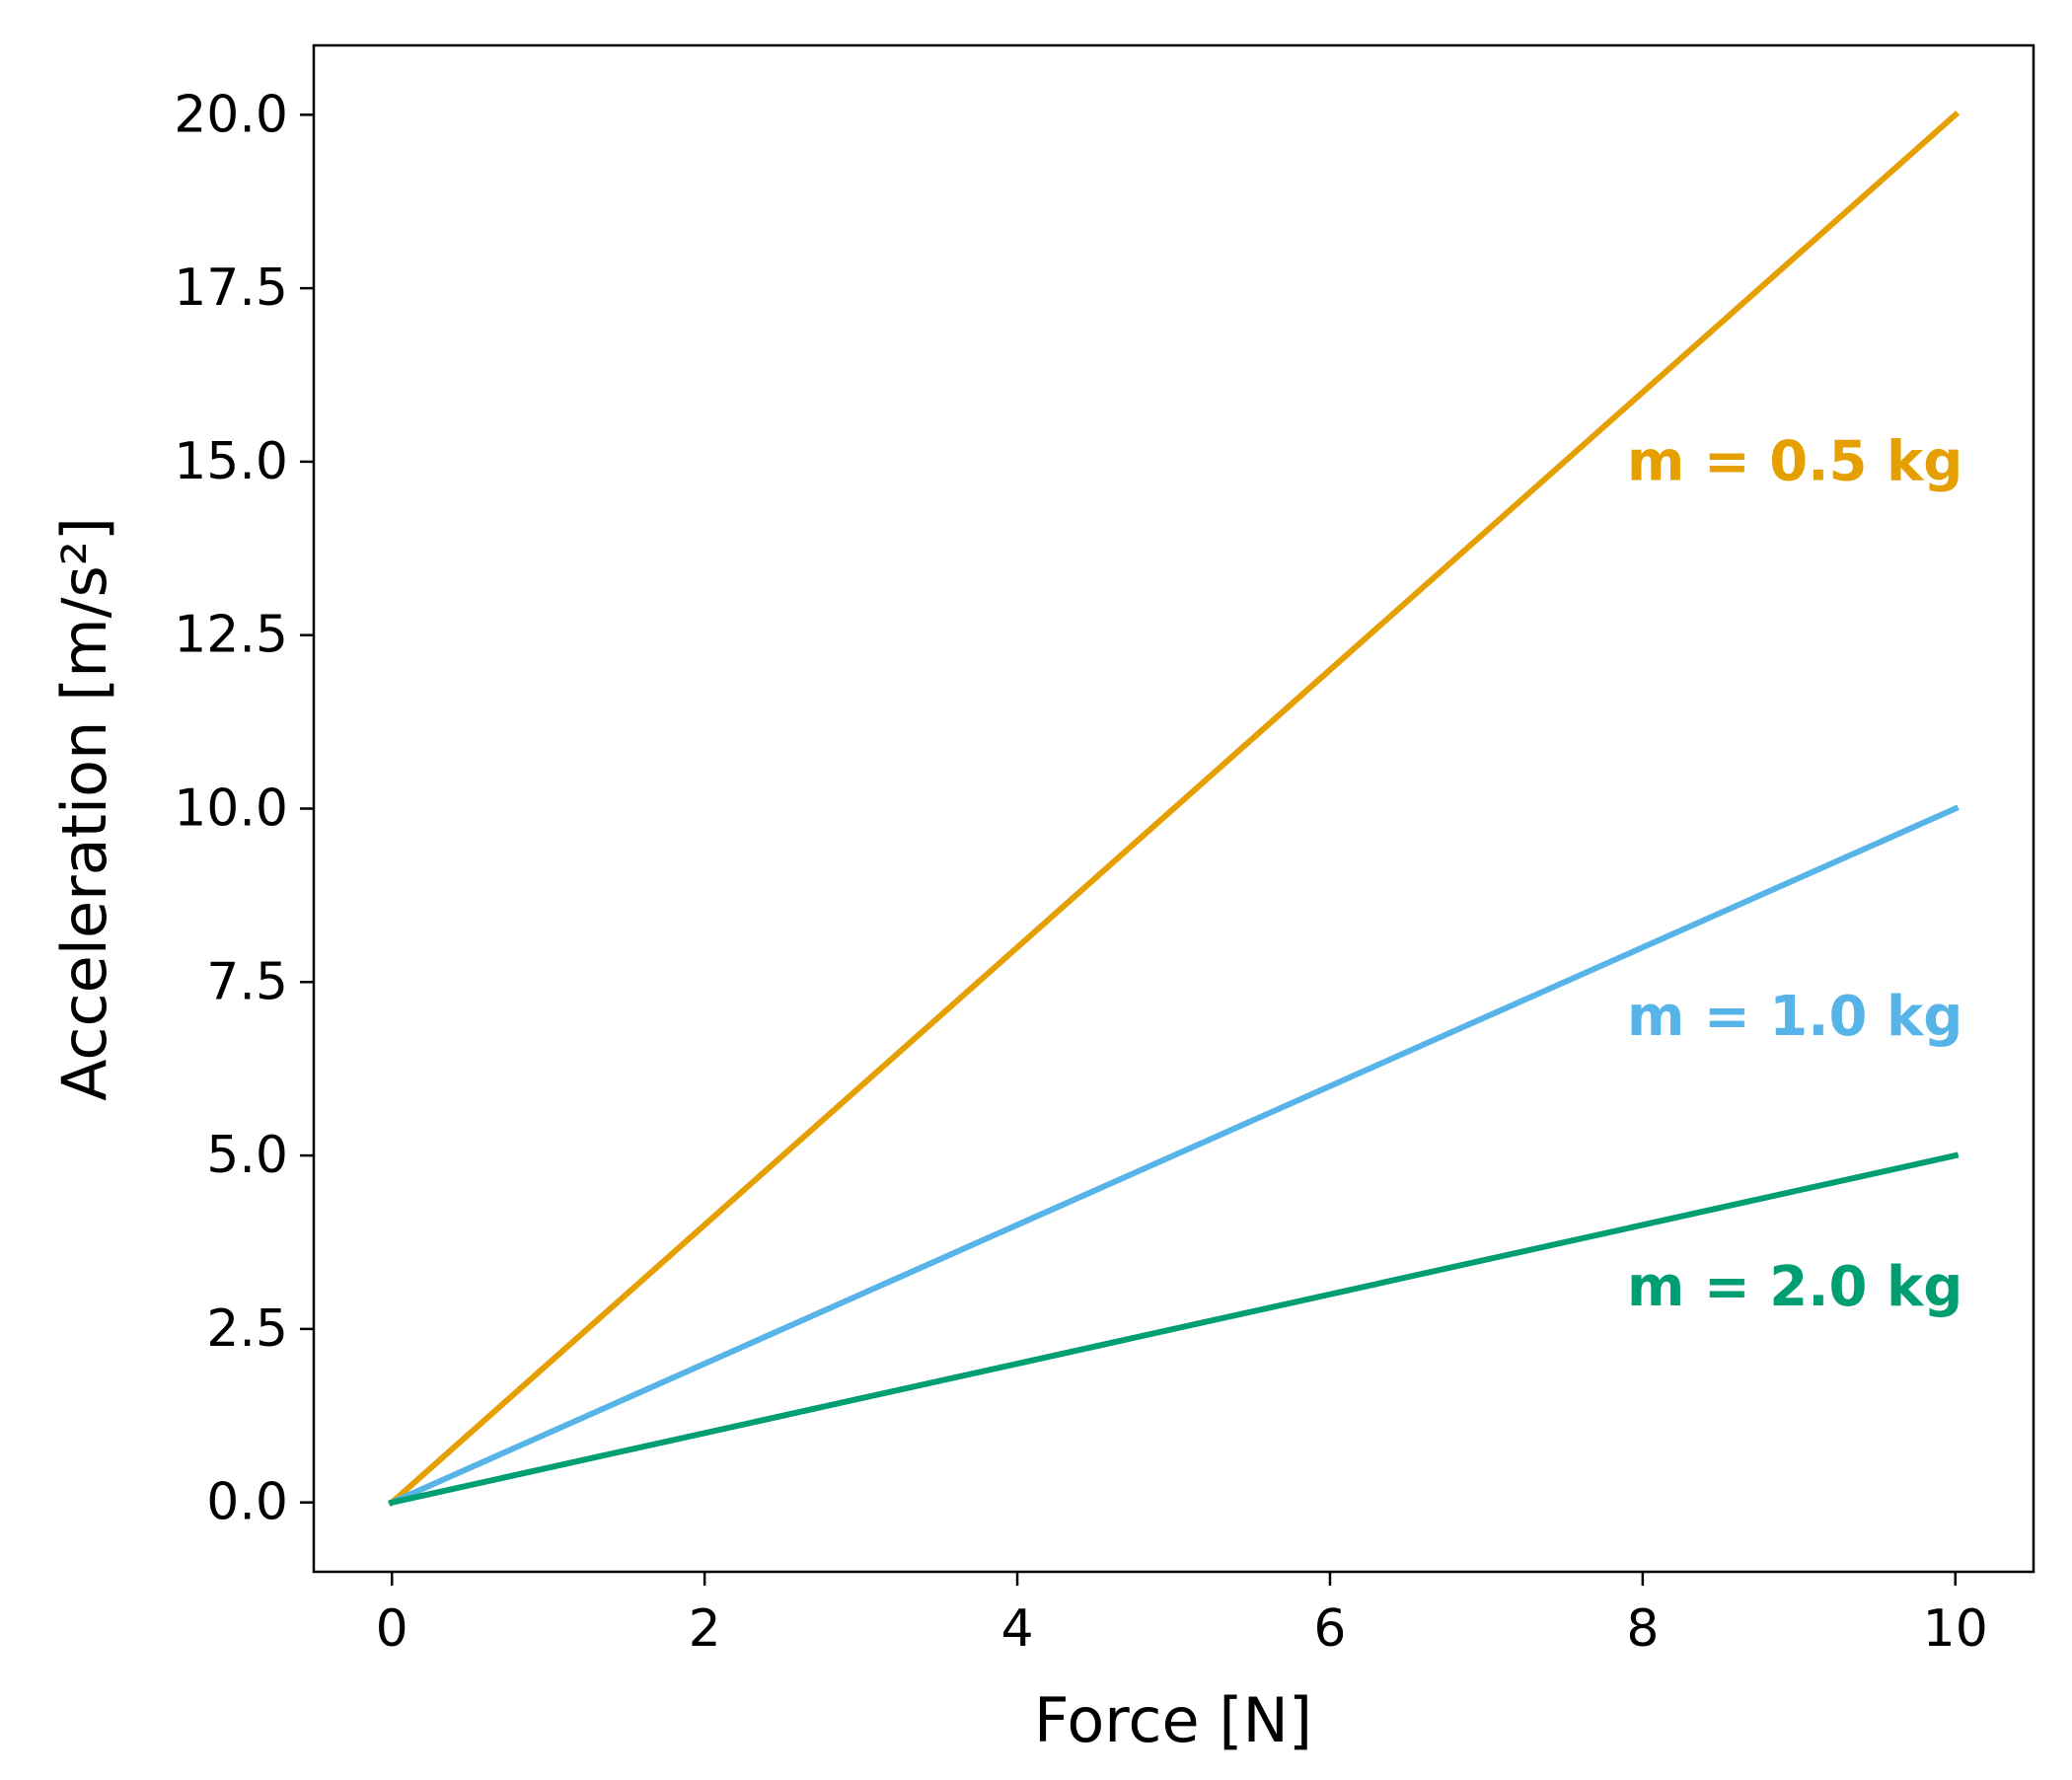 Image resolution: width=2072 pixels, height=1780 pixels. I want to click on x-tick-label: 2, so click(705, 1629).